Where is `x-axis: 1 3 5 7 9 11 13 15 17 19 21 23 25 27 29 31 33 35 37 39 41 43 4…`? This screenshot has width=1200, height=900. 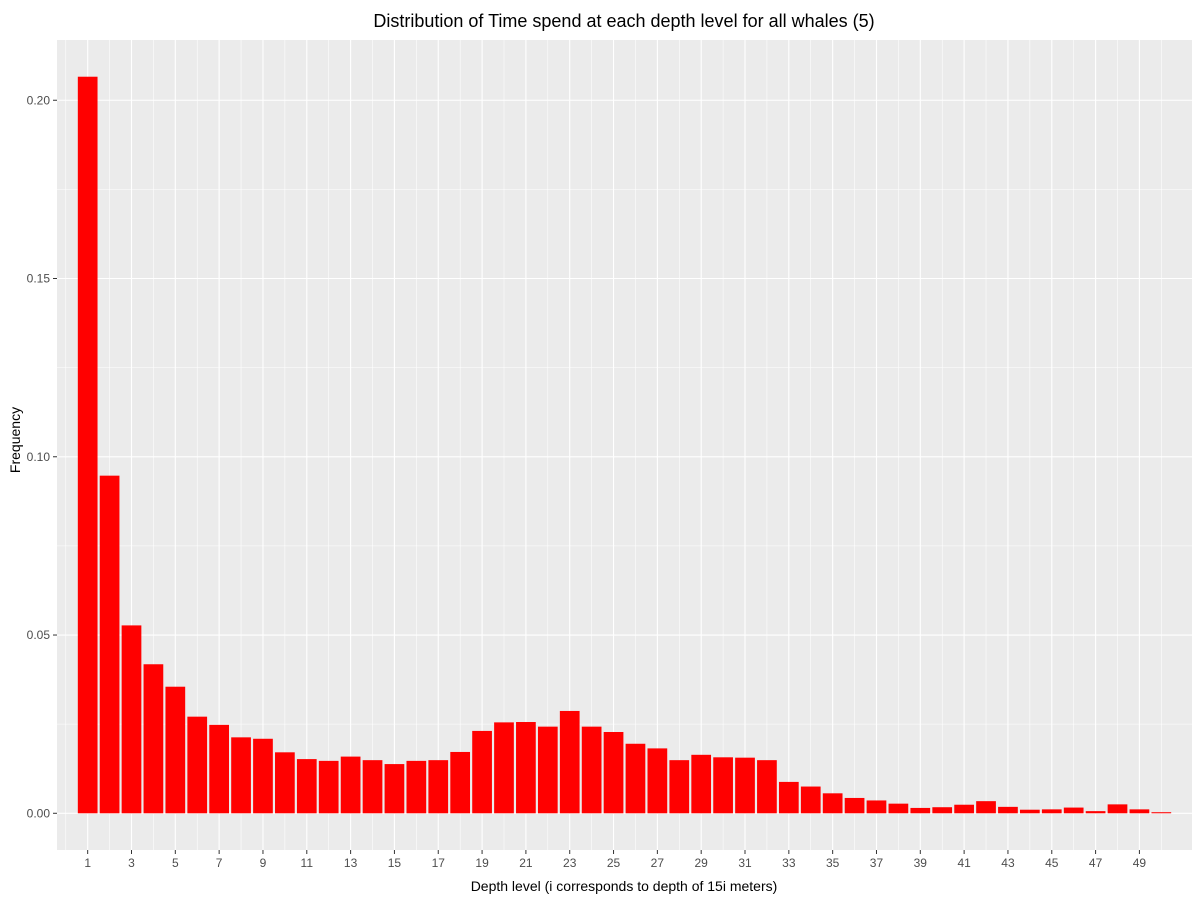
x-axis: 1 3 5 7 9 11 13 15 17 19 21 23 25 27 29 31 33 35 37 39 41 43 4… is located at coordinates (615, 860).